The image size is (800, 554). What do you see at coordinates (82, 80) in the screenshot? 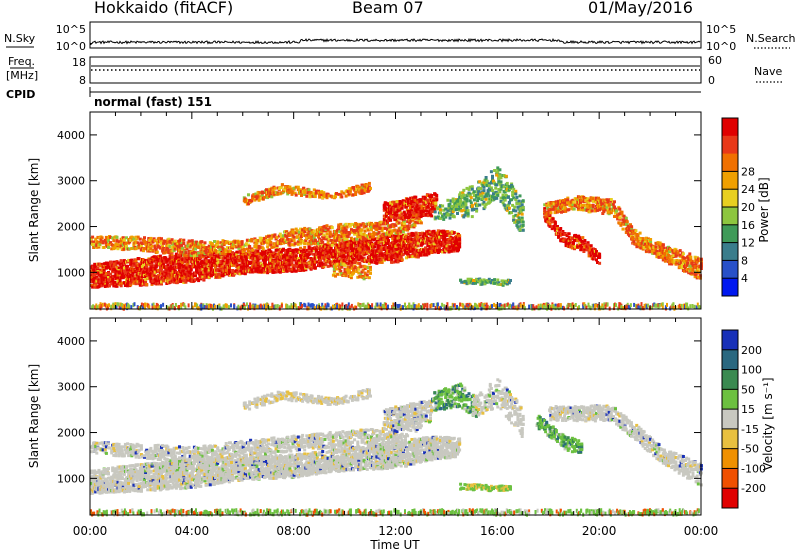
I see `freq-tick-low: 8` at bounding box center [82, 80].